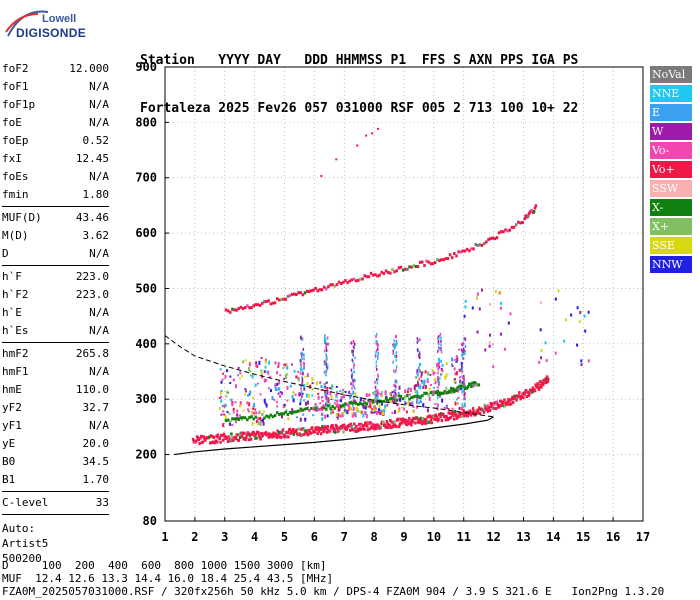 Image resolution: width=700 pixels, height=600 pixels. I want to click on header-day-value: Fev26, so click(277, 108).